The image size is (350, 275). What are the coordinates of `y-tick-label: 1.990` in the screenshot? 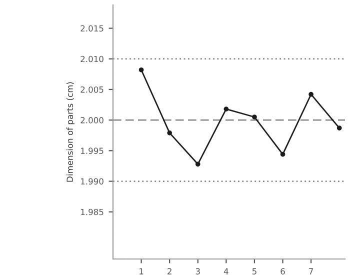 It's located at (92, 181).